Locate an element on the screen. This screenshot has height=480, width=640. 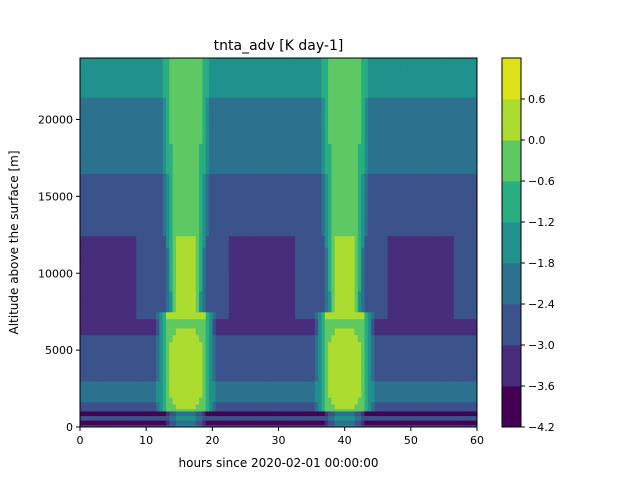
chart-title: tnta_adv [K day-1] is located at coordinates (279, 46).